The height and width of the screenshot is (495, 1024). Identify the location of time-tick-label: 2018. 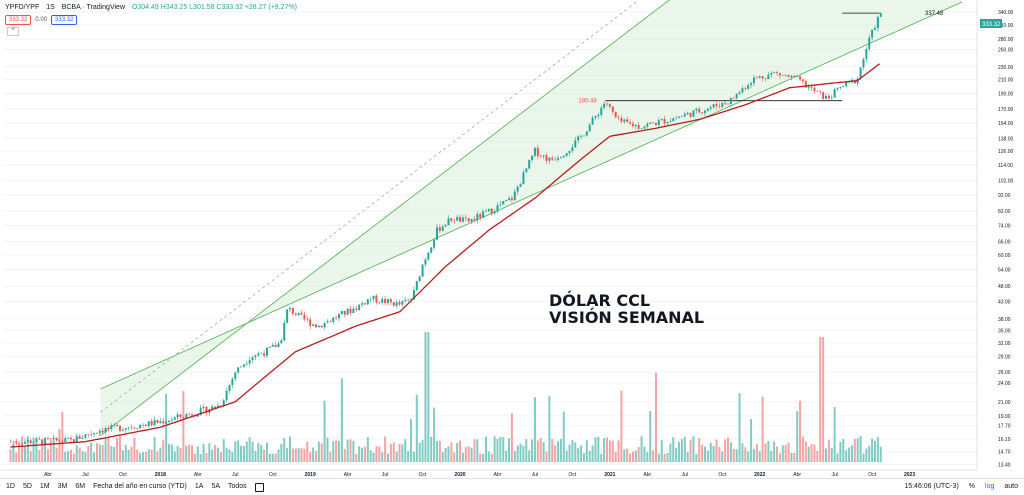
(160, 475).